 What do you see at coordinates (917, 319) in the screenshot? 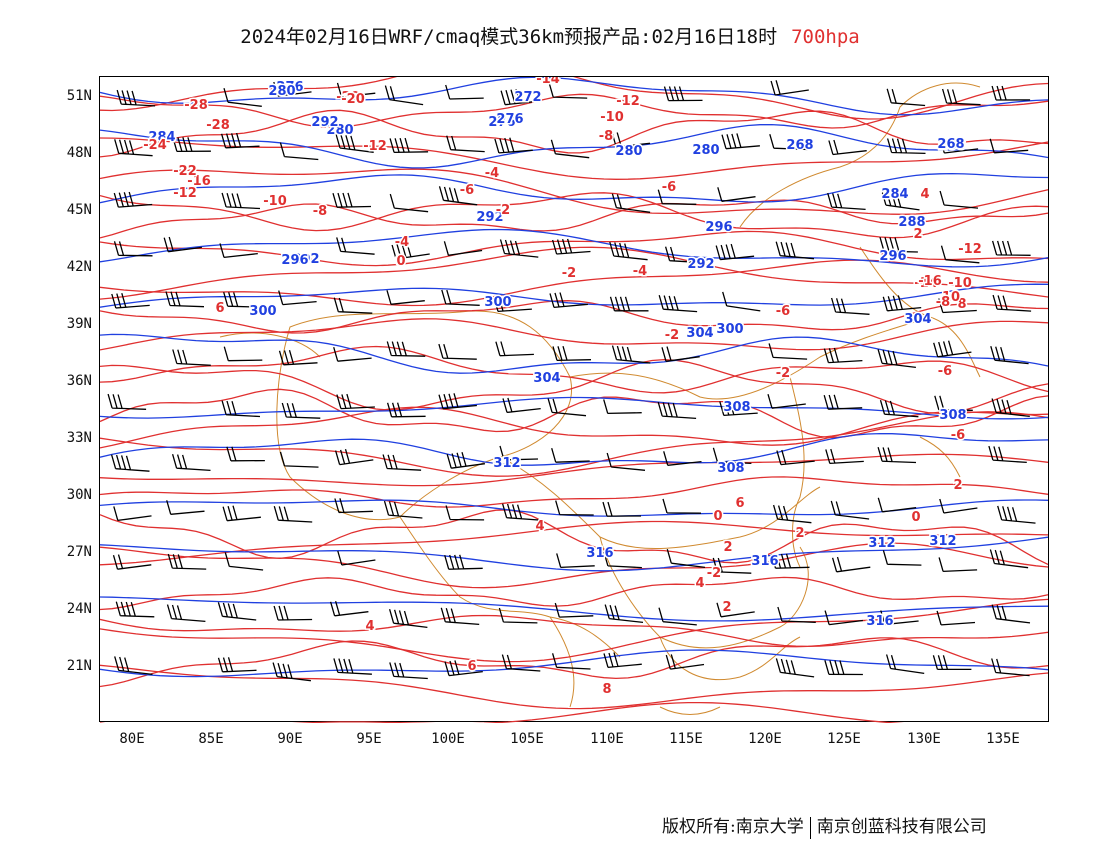
I see `contour-label: 304` at bounding box center [917, 319].